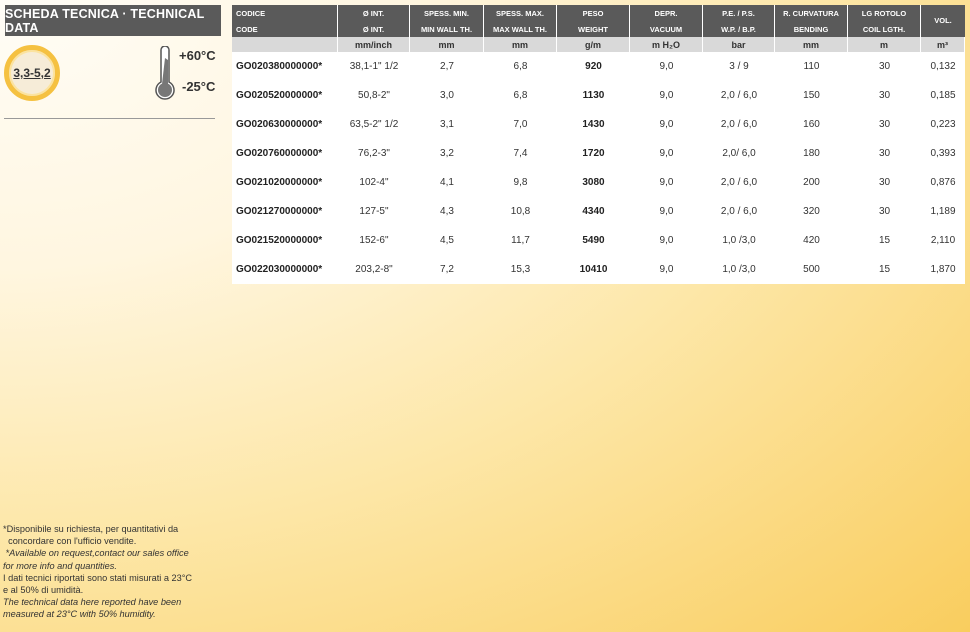  Describe the element at coordinates (70, 541) in the screenshot. I see `footnote-line: concordare con l'ufficio vendite.` at that location.